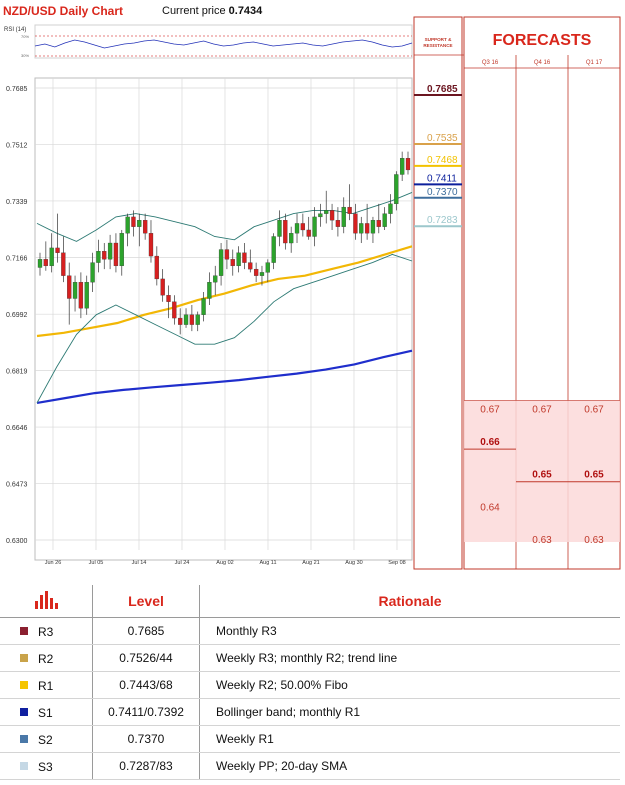 The width and height of the screenshot is (625, 785). I want to click on level-name-cell: S3, so click(46, 766).